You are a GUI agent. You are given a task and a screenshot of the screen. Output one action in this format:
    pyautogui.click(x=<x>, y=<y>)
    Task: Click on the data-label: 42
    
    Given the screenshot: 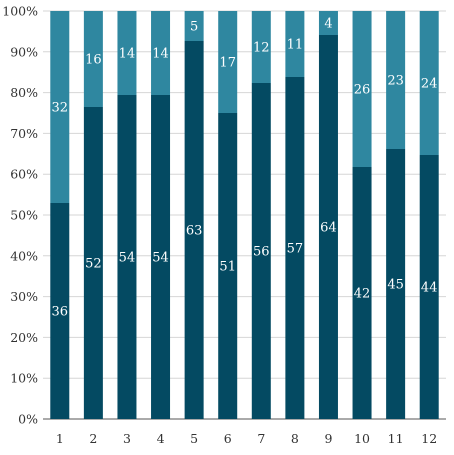 What is the action you would take?
    pyautogui.click(x=362, y=294)
    